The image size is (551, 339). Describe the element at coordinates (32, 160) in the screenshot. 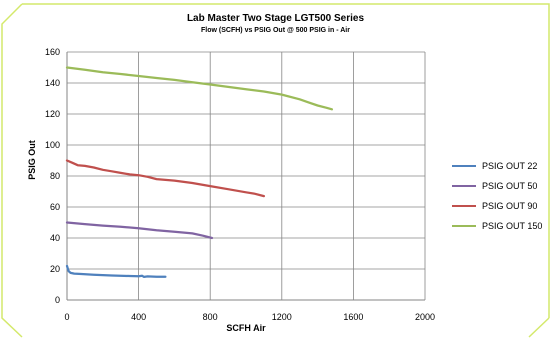

I see `y-axis-title: PSIG Out` at that location.